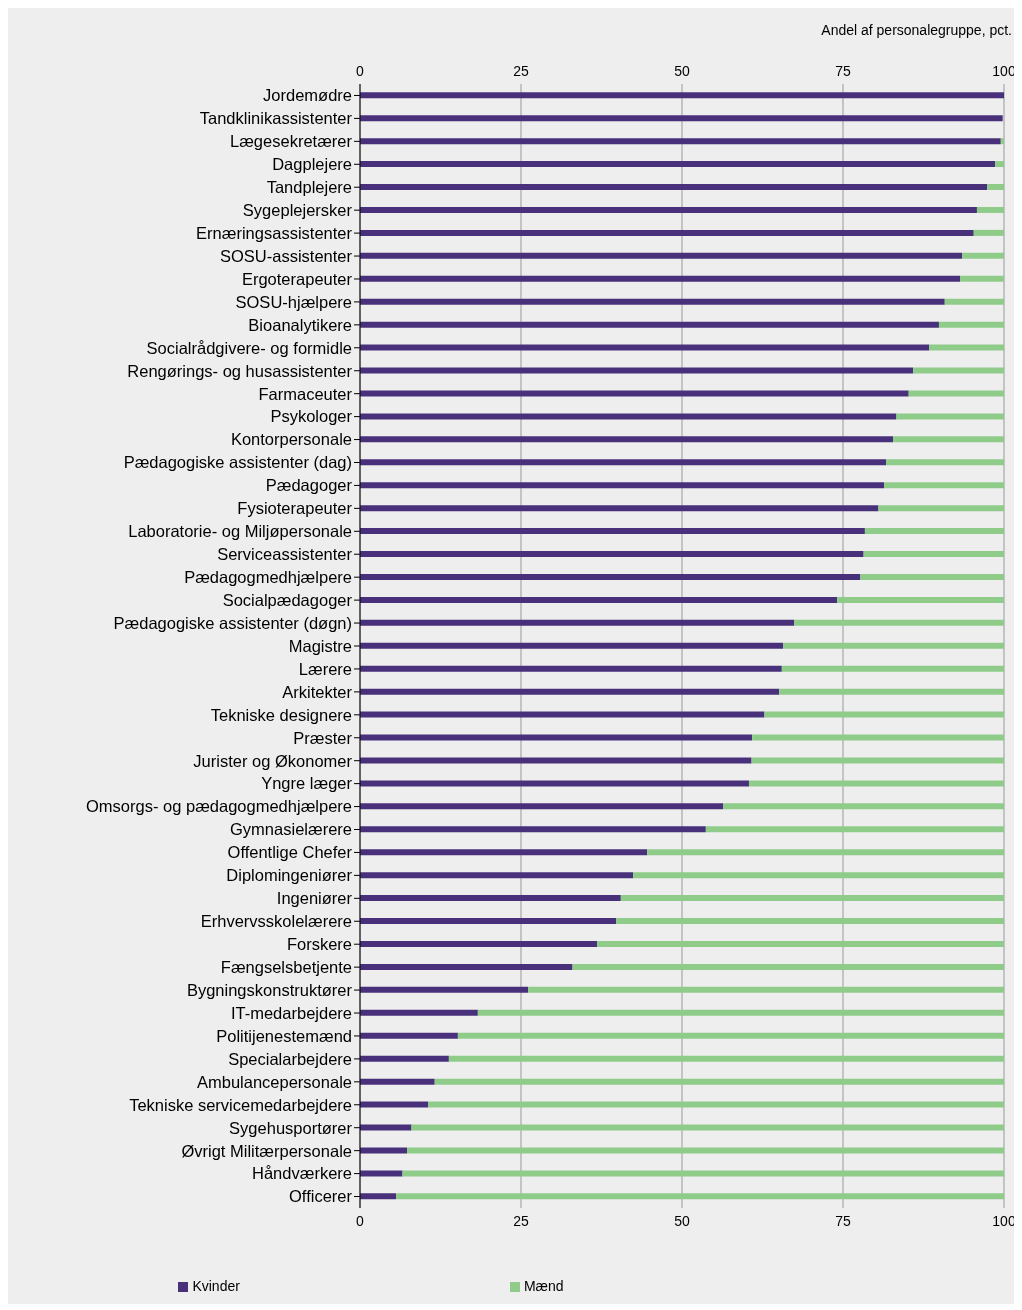 This screenshot has height=1310, width=1022. Describe the element at coordinates (290, 1058) in the screenshot. I see `y-tick-label: Specialarbejdere` at that location.